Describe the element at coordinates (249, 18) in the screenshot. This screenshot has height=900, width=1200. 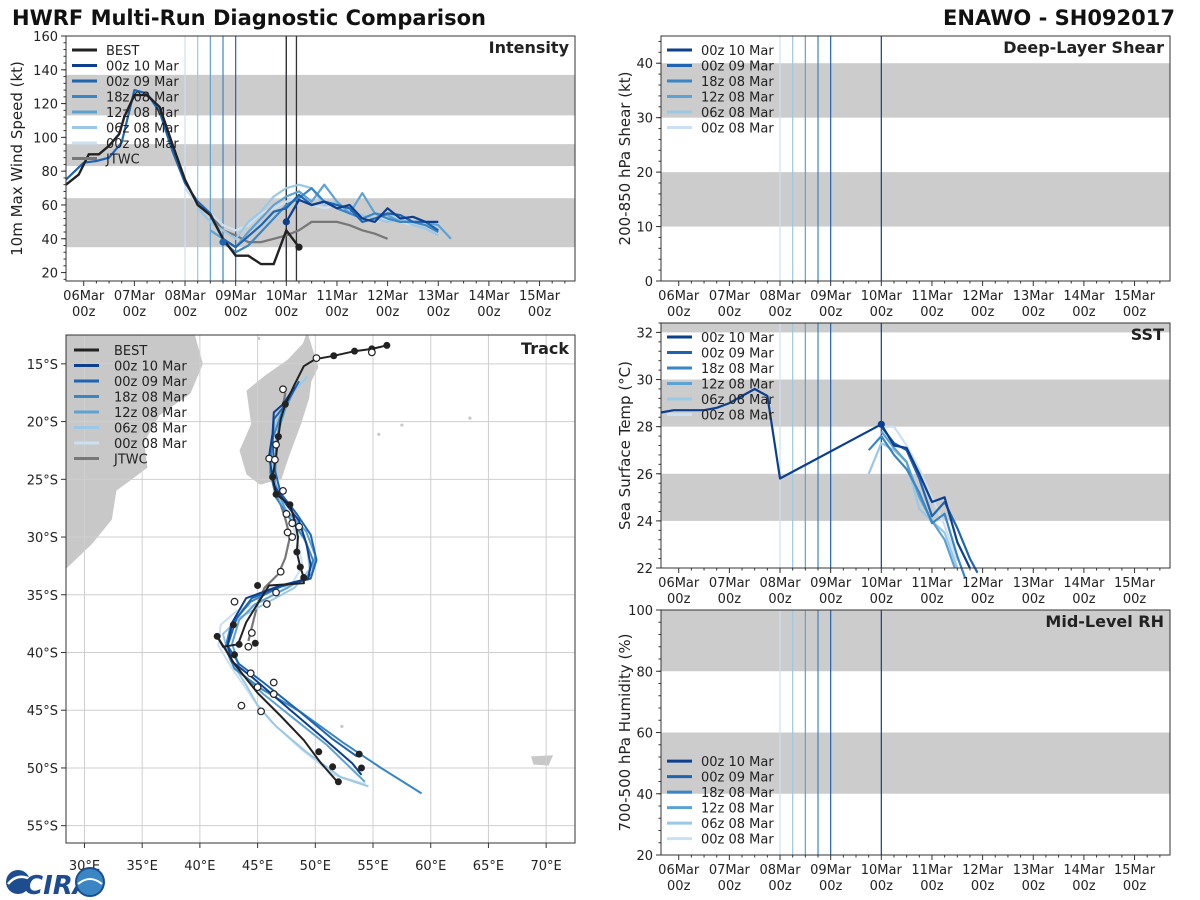
I see `figure-title-left: HWRF Multi-Run Diagnostic Comparison` at that location.